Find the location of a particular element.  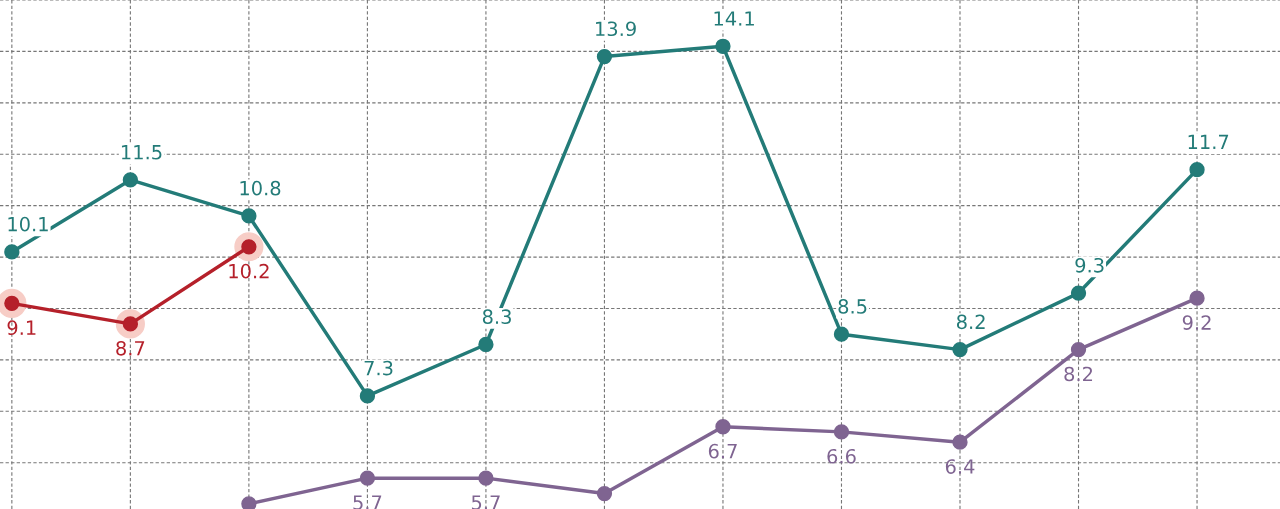

data-label: 10.1 is located at coordinates (28, 224).